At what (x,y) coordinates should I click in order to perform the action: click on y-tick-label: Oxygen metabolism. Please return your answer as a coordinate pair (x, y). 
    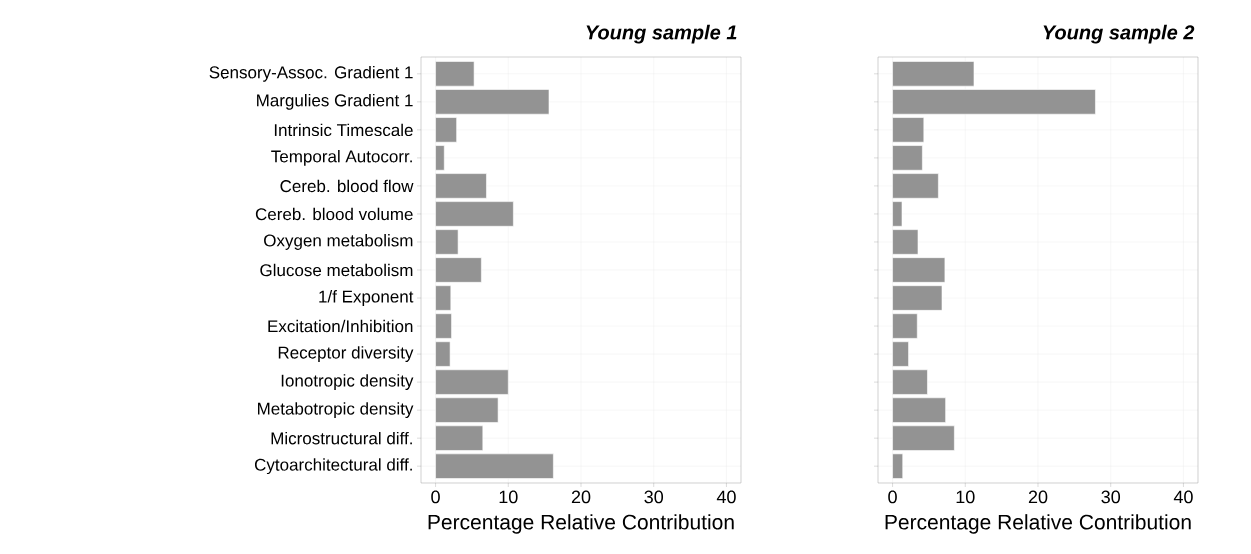
    Looking at the image, I should click on (338, 242).